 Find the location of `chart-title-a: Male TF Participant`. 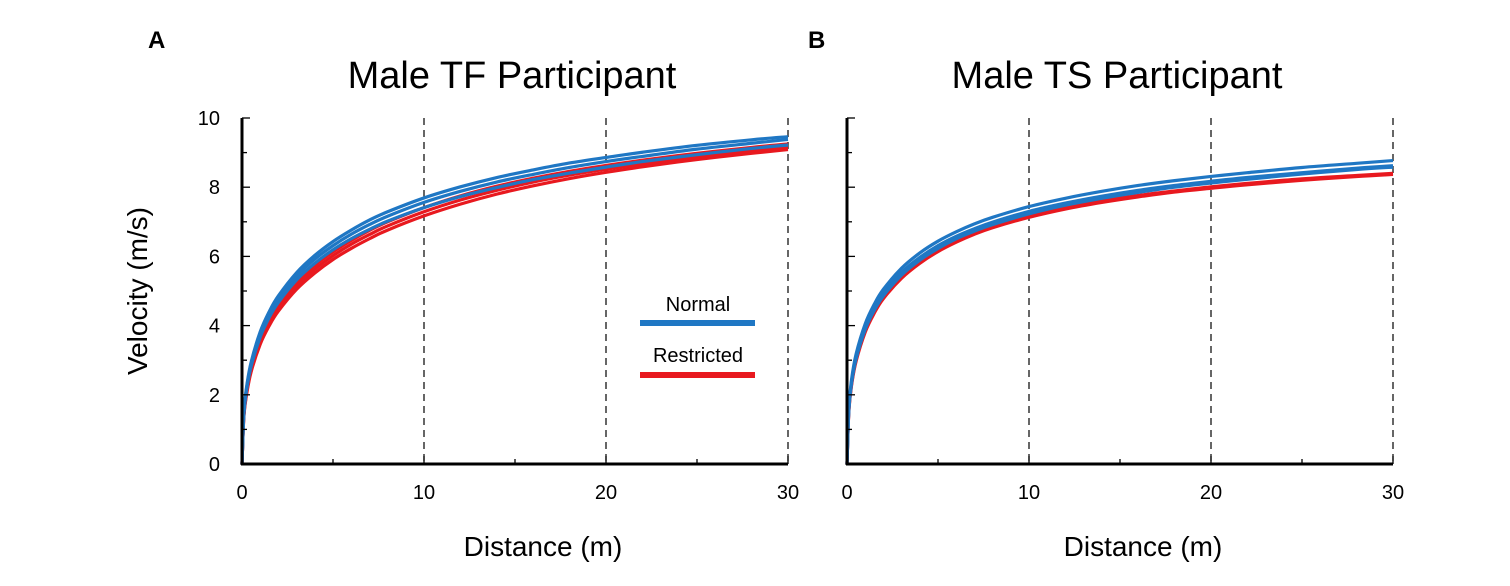

chart-title-a: Male TF Participant is located at coordinates (512, 76).